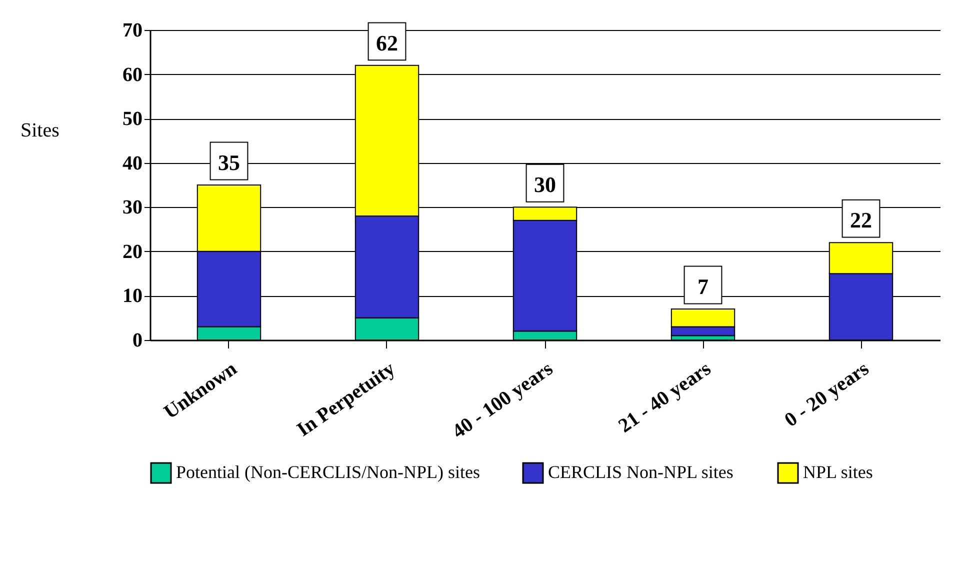  Describe the element at coordinates (132, 296) in the screenshot. I see `y-tick-label: 10` at that location.